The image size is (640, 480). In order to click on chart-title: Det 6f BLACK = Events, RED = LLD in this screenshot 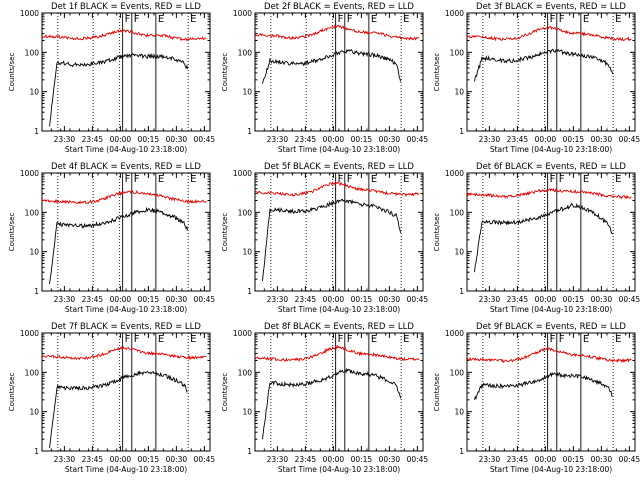, I will do `click(551, 167)`.